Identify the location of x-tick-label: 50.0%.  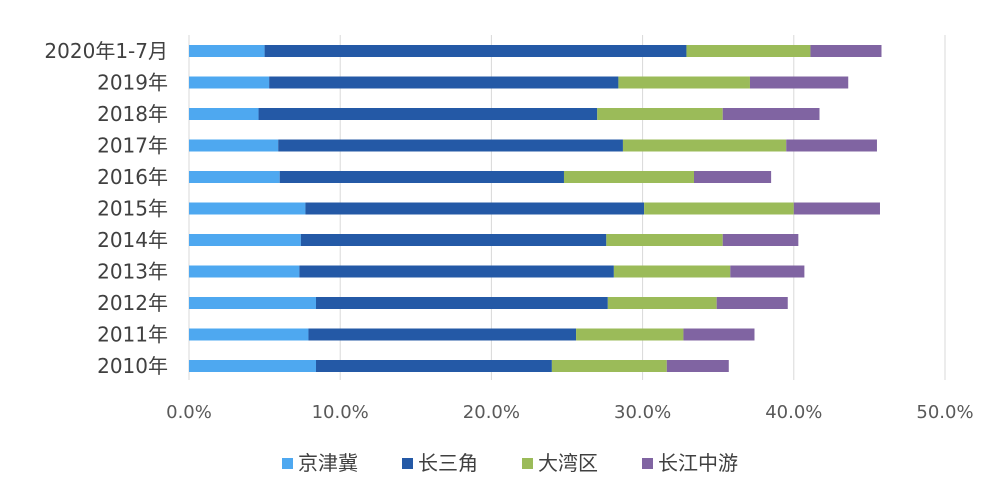
(944, 412).